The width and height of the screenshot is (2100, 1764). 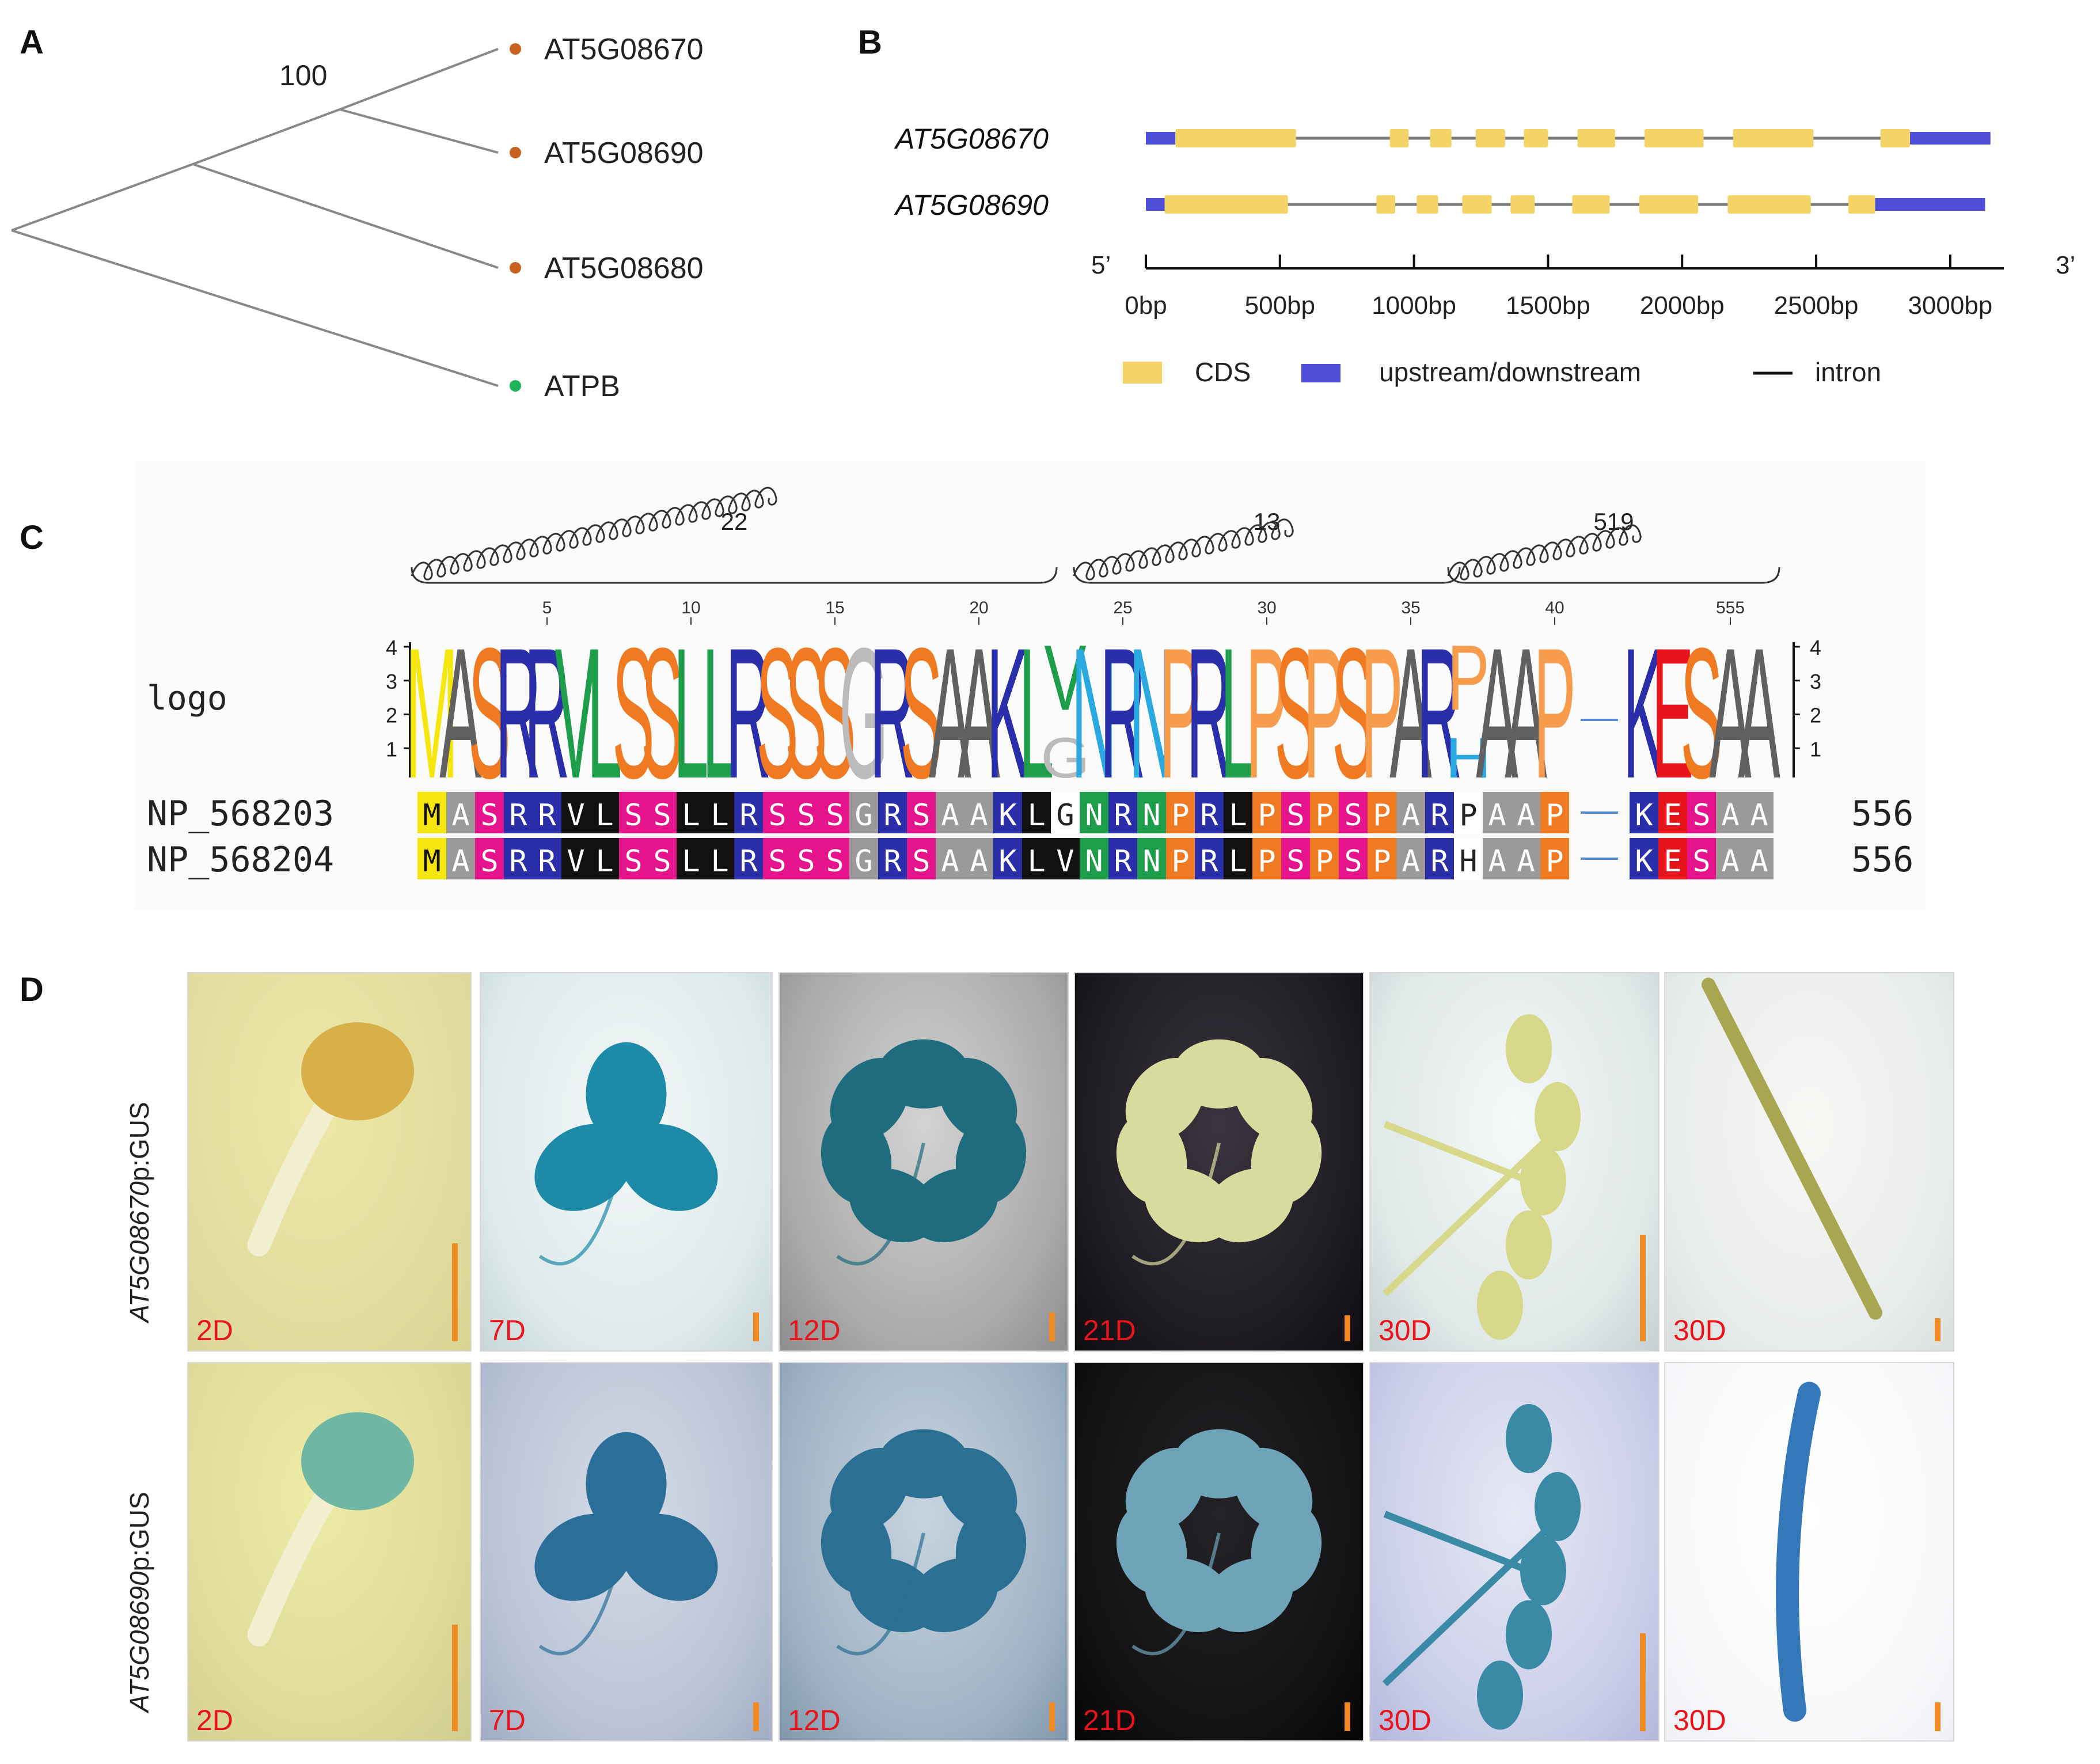 I want to click on gus-photo: 2D, so click(x=329, y=1552).